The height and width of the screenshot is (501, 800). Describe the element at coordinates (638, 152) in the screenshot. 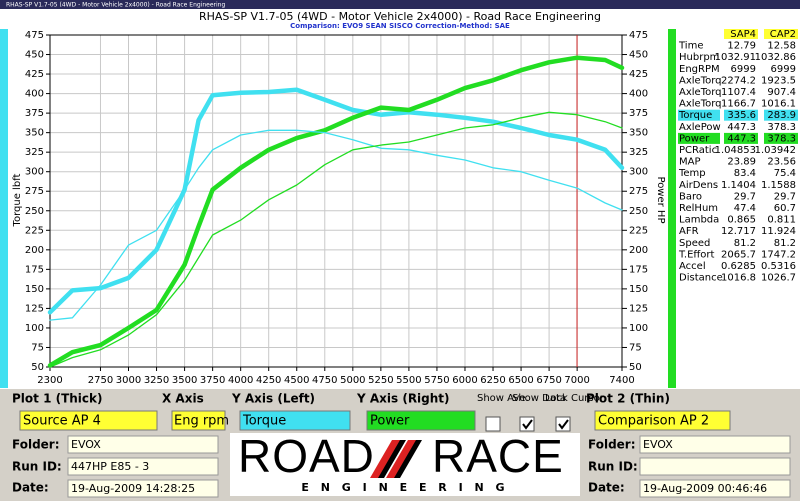

I see `y2-tick-label: 325` at that location.